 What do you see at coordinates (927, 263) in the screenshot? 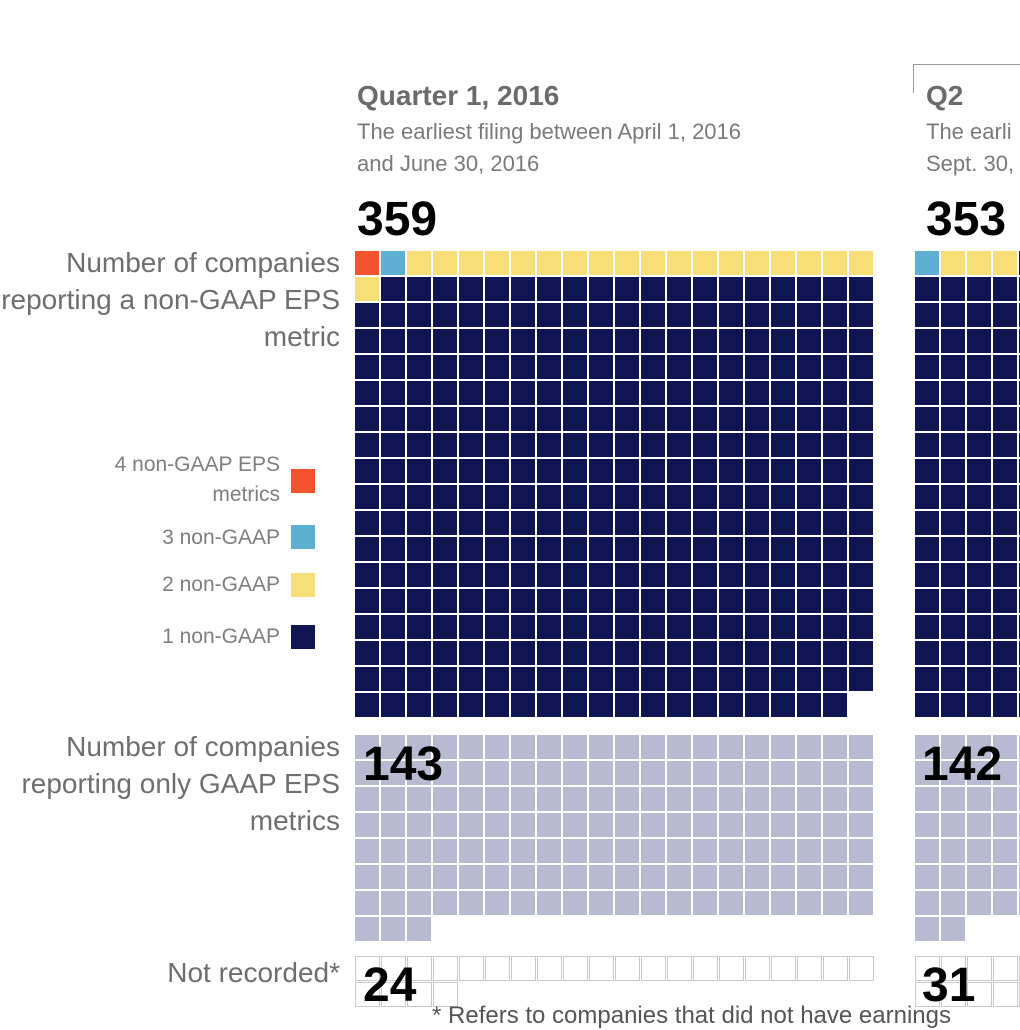
I see `waffle-square-3-non-gaap` at bounding box center [927, 263].